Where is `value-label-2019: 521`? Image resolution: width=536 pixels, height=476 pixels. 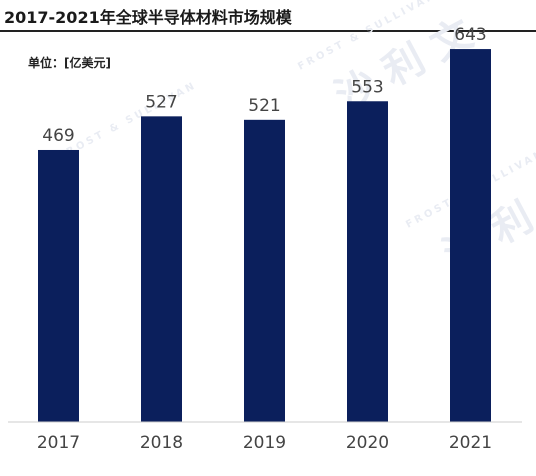
value-label-2019: 521 is located at coordinates (264, 106).